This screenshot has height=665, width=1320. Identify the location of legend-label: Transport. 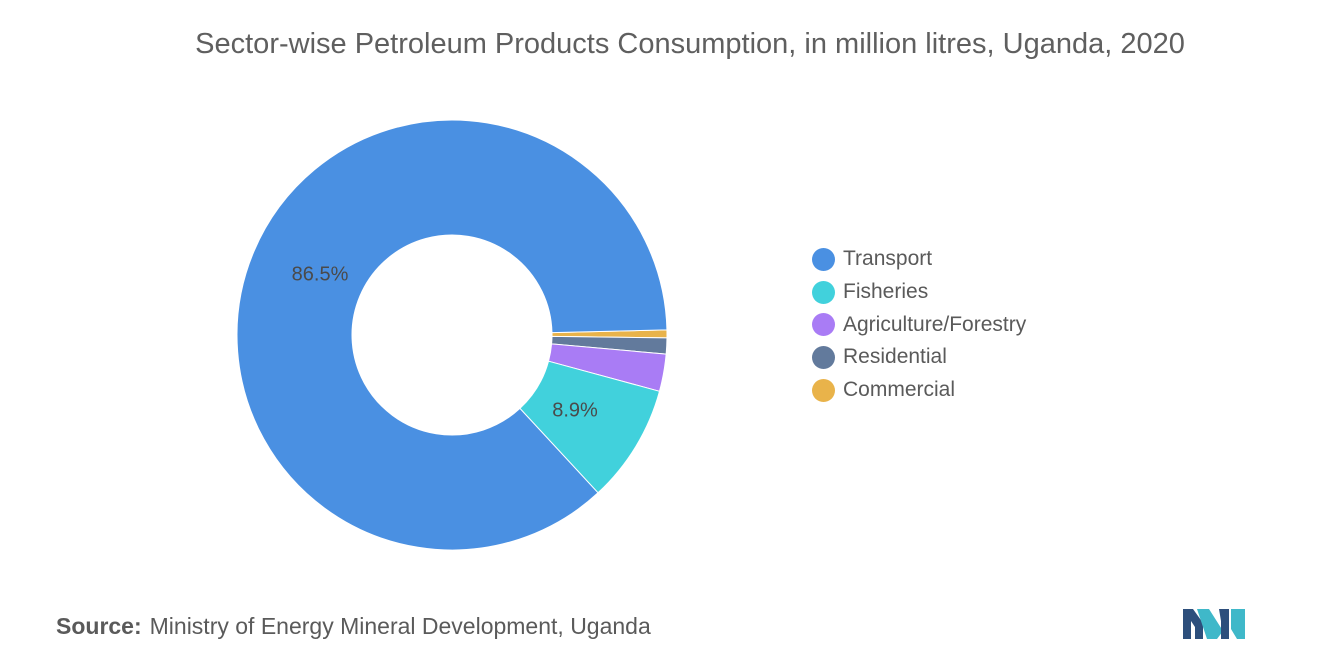
(888, 259).